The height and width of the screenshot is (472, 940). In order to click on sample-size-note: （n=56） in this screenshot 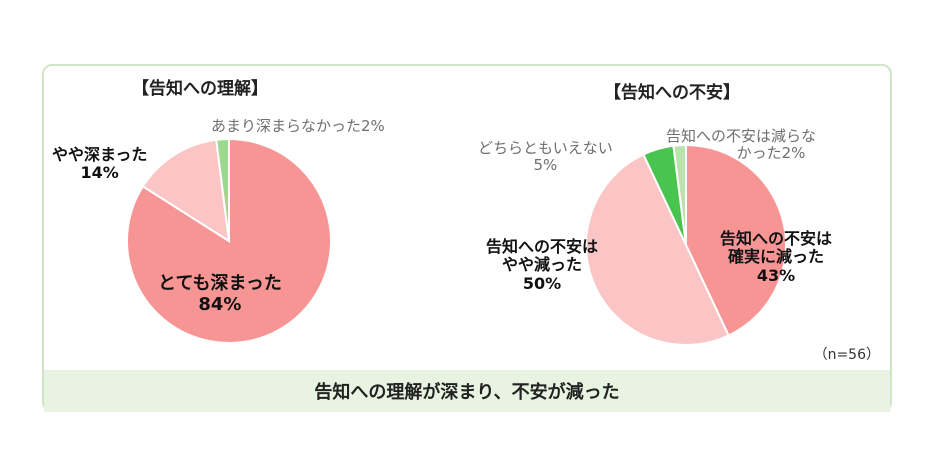, I will do `click(846, 355)`.